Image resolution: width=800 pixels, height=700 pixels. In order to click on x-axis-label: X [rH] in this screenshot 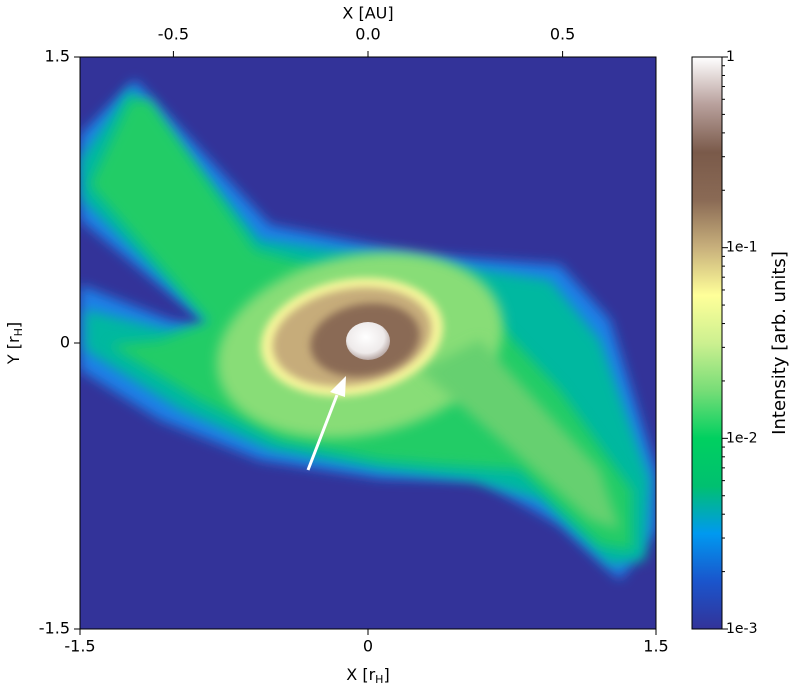, I will do `click(367, 676)`.